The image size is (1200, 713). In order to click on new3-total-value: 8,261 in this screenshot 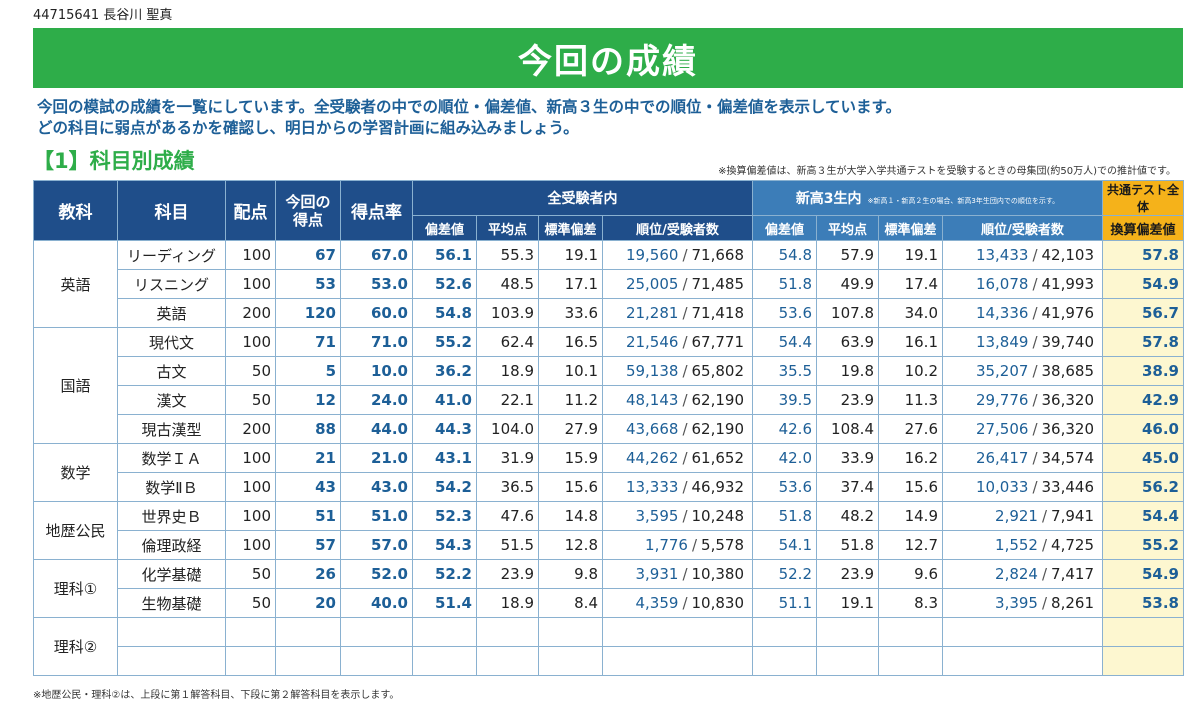, I will do `click(1072, 603)`.